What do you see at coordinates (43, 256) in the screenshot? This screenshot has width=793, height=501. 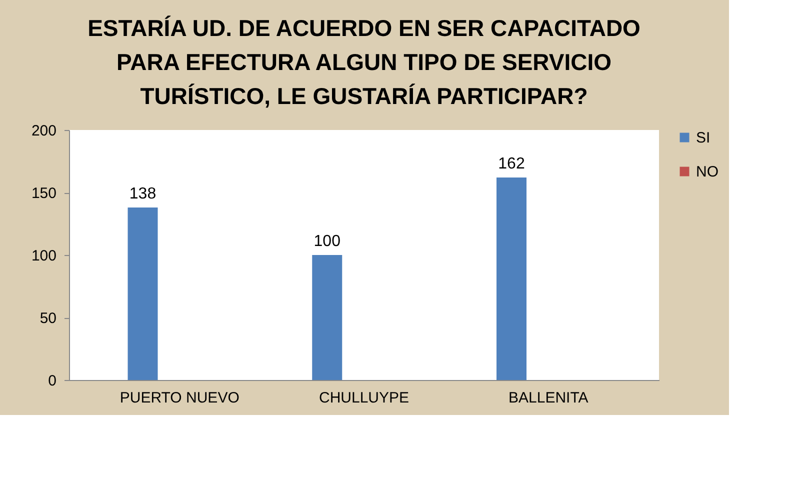 I see `y-tick-label: 100` at bounding box center [43, 256].